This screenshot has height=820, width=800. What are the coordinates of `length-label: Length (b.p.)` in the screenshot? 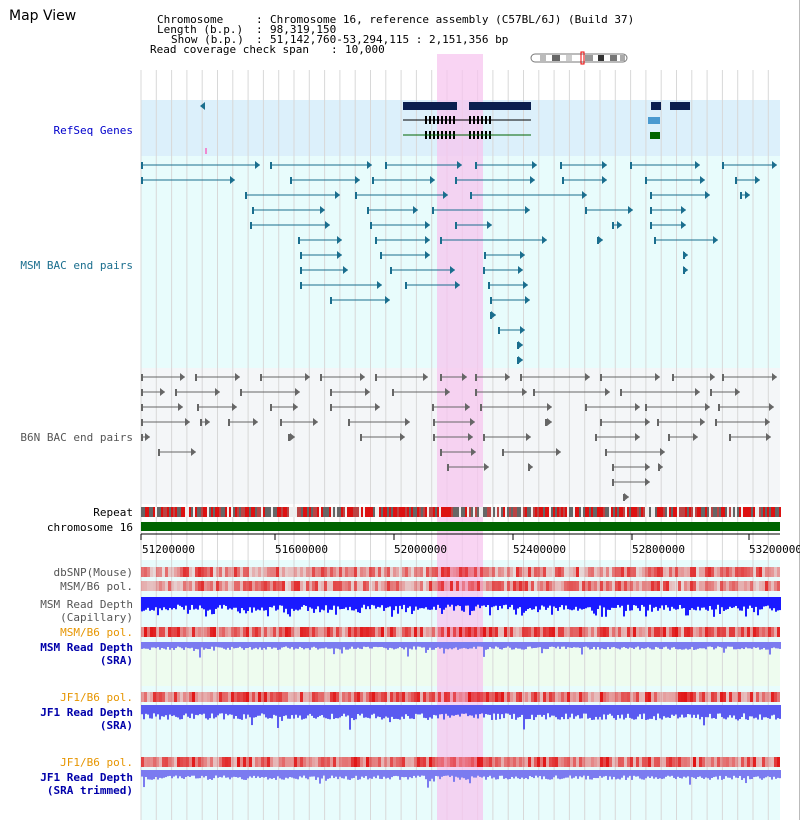 It's located at (200, 29).